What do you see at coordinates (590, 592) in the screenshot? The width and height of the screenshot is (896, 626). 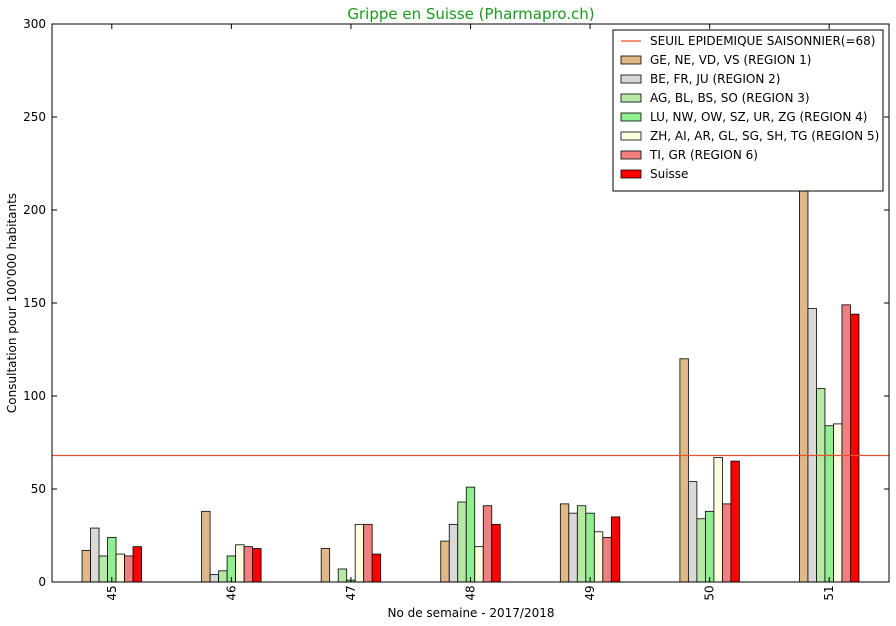 I see `x-tick-label: 49` at bounding box center [590, 592].